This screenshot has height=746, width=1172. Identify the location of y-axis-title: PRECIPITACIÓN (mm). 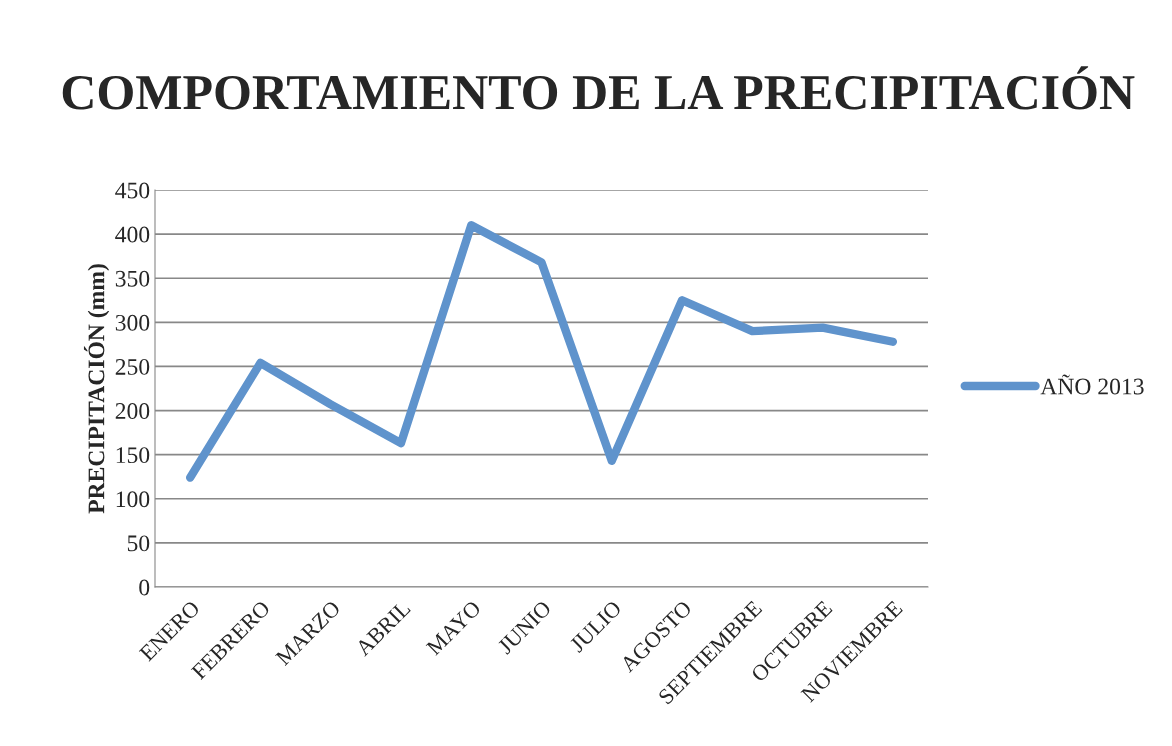
(96, 389).